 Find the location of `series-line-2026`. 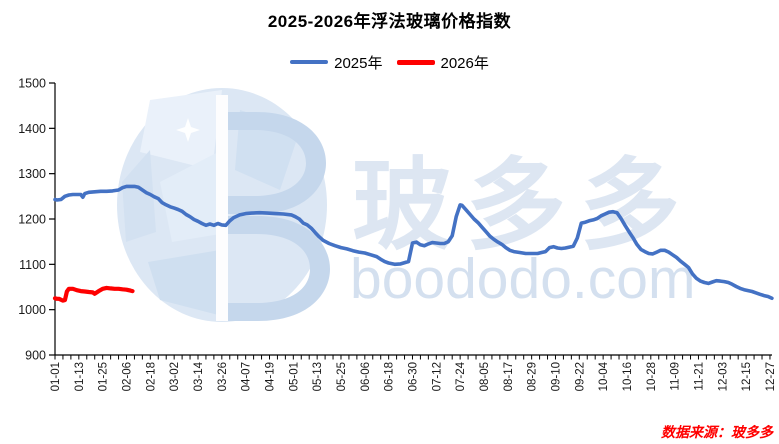

series-line-2026 is located at coordinates (93, 294).